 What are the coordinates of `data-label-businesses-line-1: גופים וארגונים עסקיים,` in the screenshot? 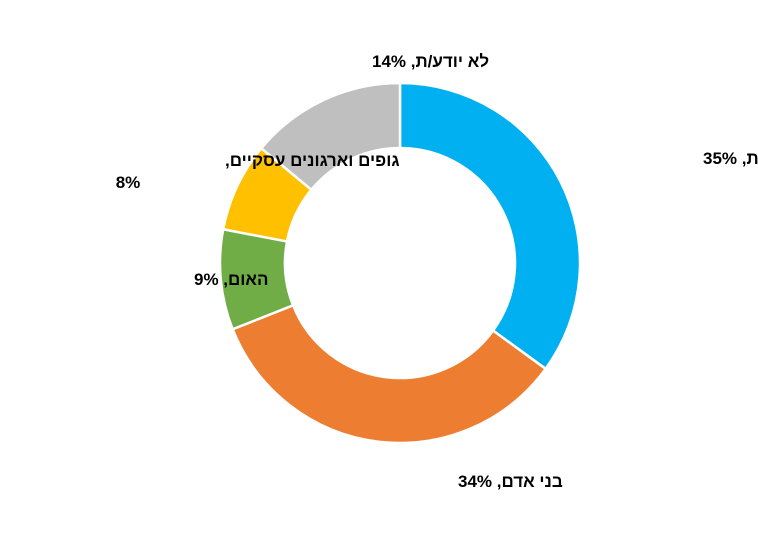 It's located at (312, 160).